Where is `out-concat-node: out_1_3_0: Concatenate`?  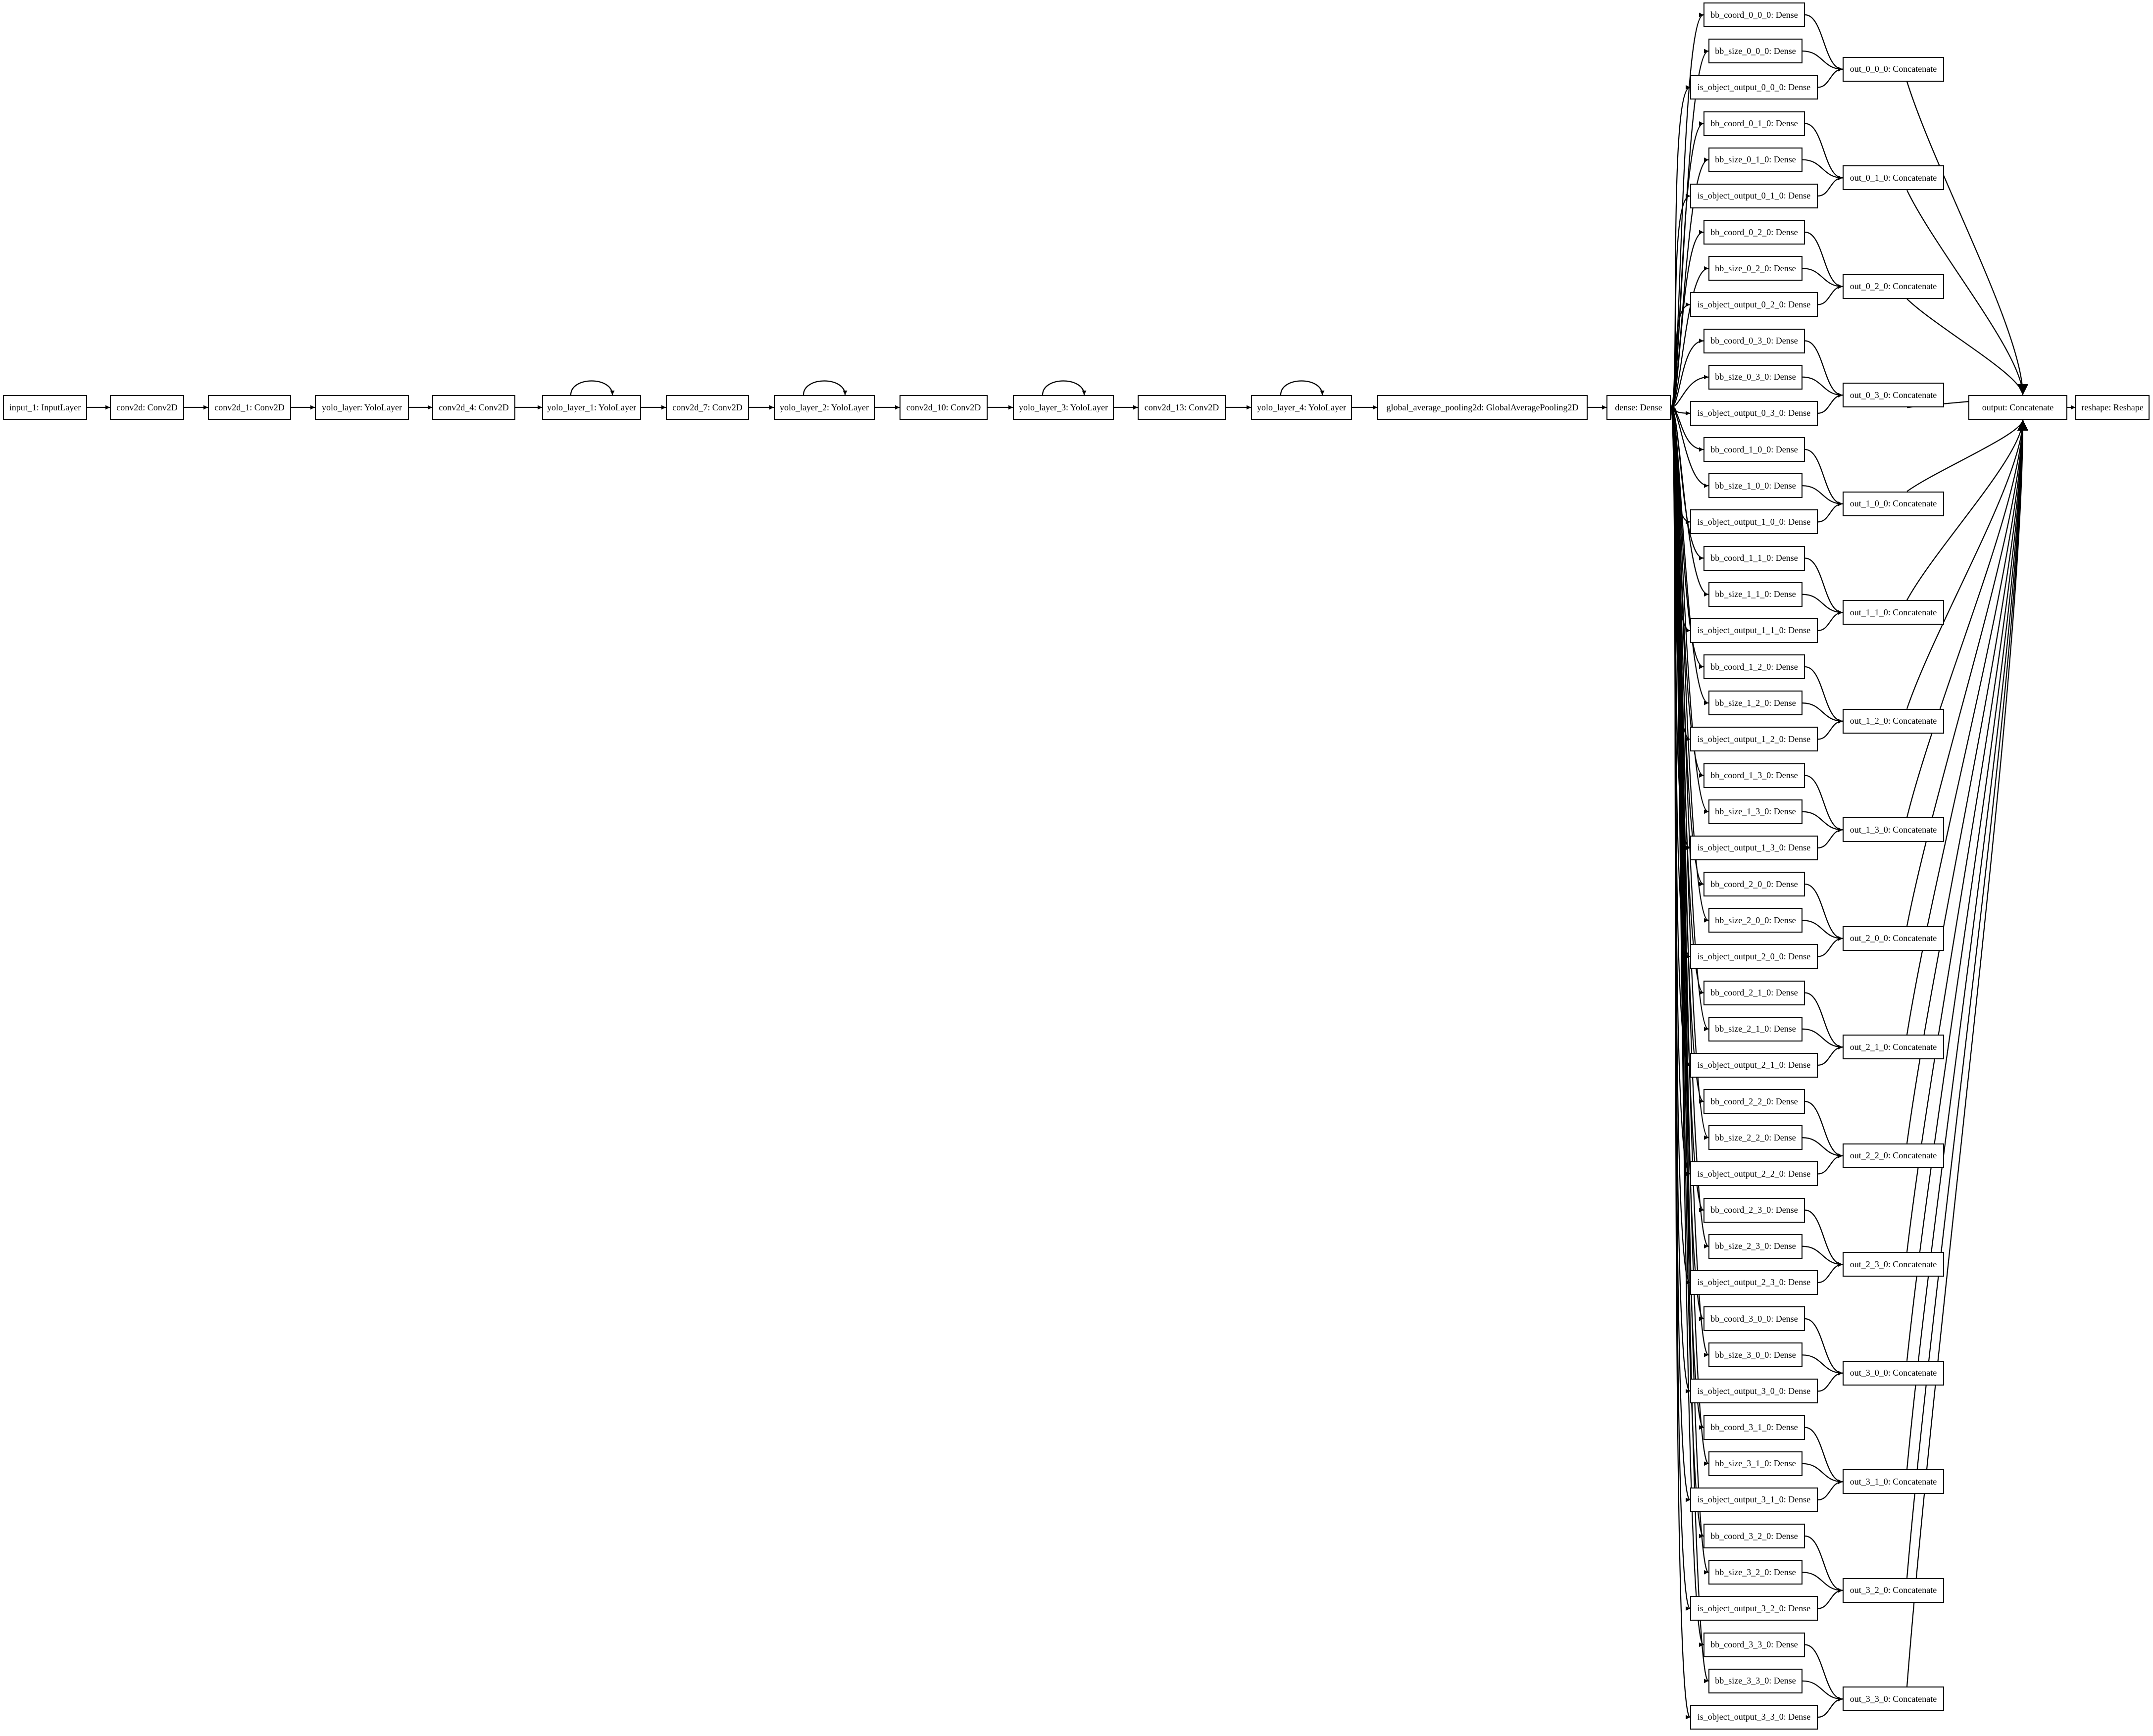 out-concat-node: out_1_3_0: Concatenate is located at coordinates (1893, 830).